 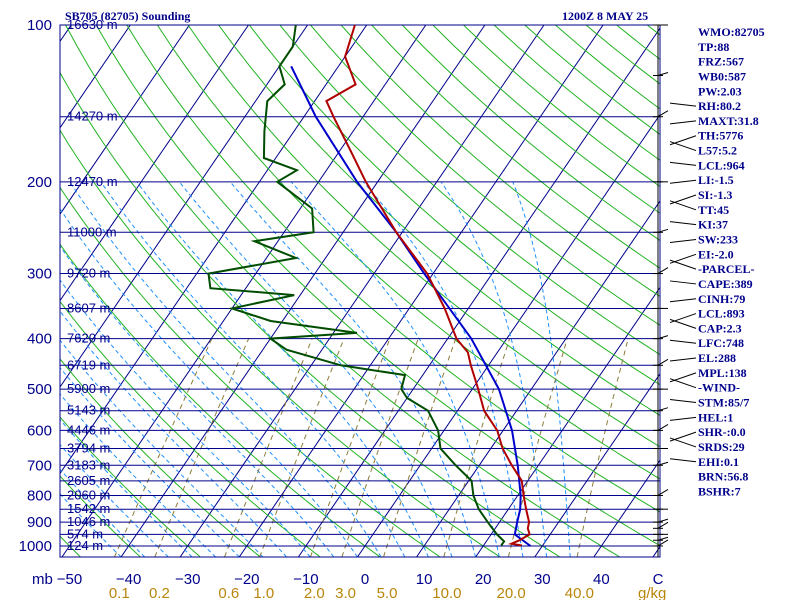 I want to click on temperature-tick-label: 10, so click(x=424, y=579).